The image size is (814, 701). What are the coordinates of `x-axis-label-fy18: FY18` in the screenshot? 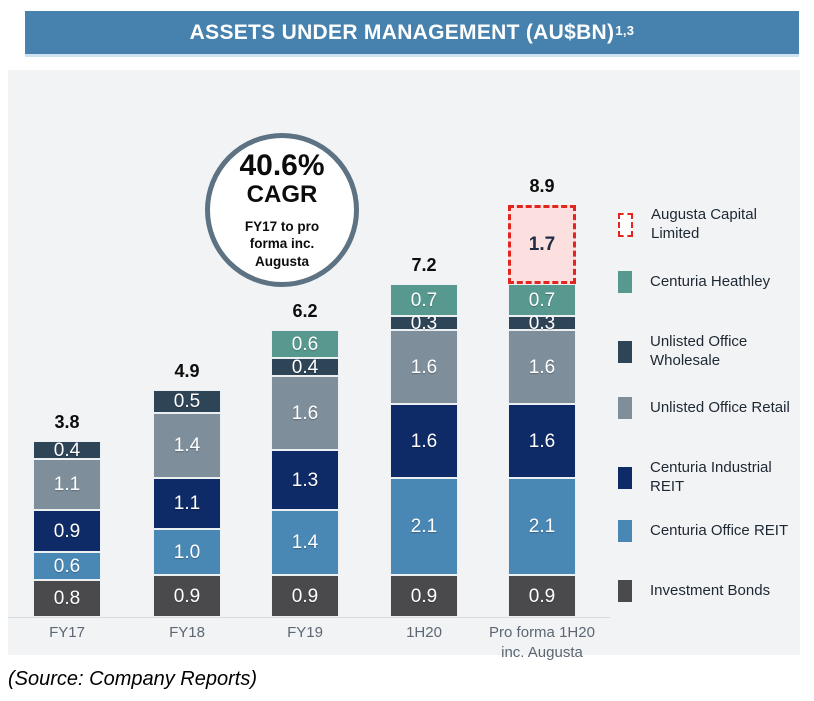 It's located at (187, 632).